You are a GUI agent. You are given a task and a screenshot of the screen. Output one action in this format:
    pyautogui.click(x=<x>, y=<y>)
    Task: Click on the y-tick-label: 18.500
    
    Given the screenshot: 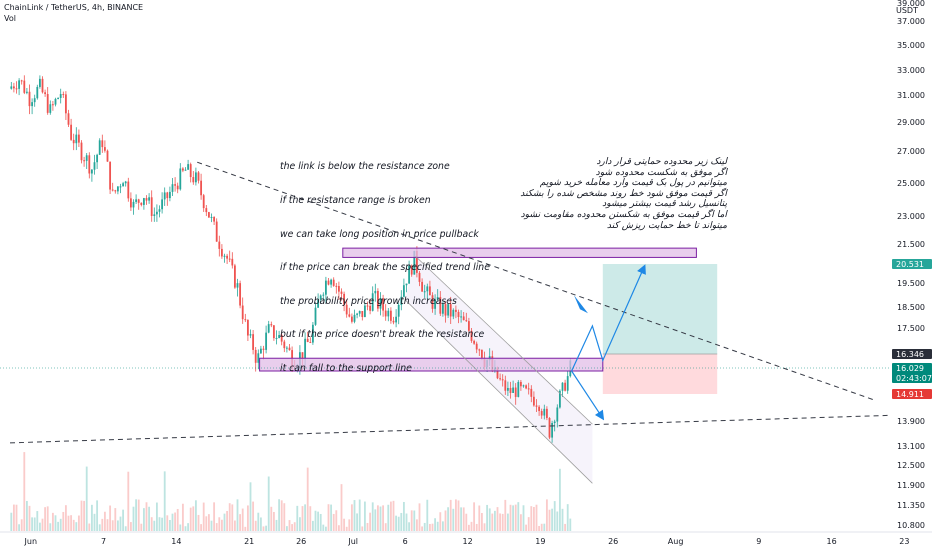 What is the action you would take?
    pyautogui.click(x=911, y=307)
    